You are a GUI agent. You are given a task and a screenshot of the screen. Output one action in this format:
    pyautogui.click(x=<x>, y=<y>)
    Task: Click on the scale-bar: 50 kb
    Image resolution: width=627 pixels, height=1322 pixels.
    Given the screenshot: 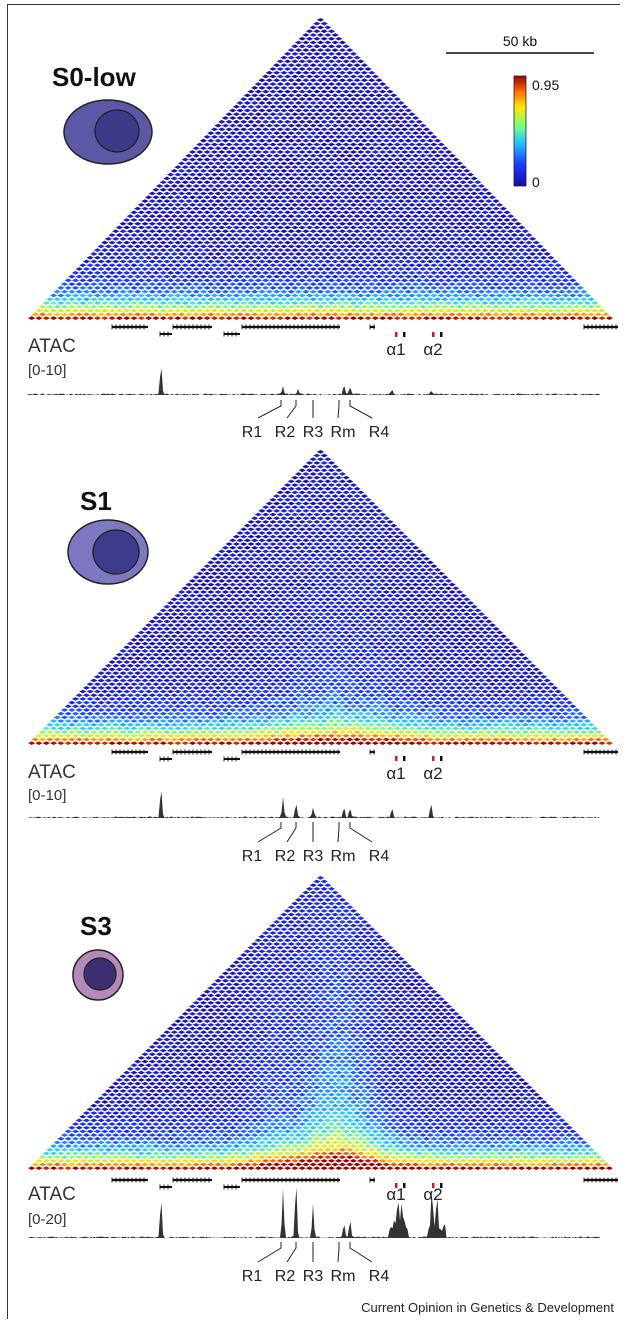 What is the action you would take?
    pyautogui.click(x=520, y=43)
    